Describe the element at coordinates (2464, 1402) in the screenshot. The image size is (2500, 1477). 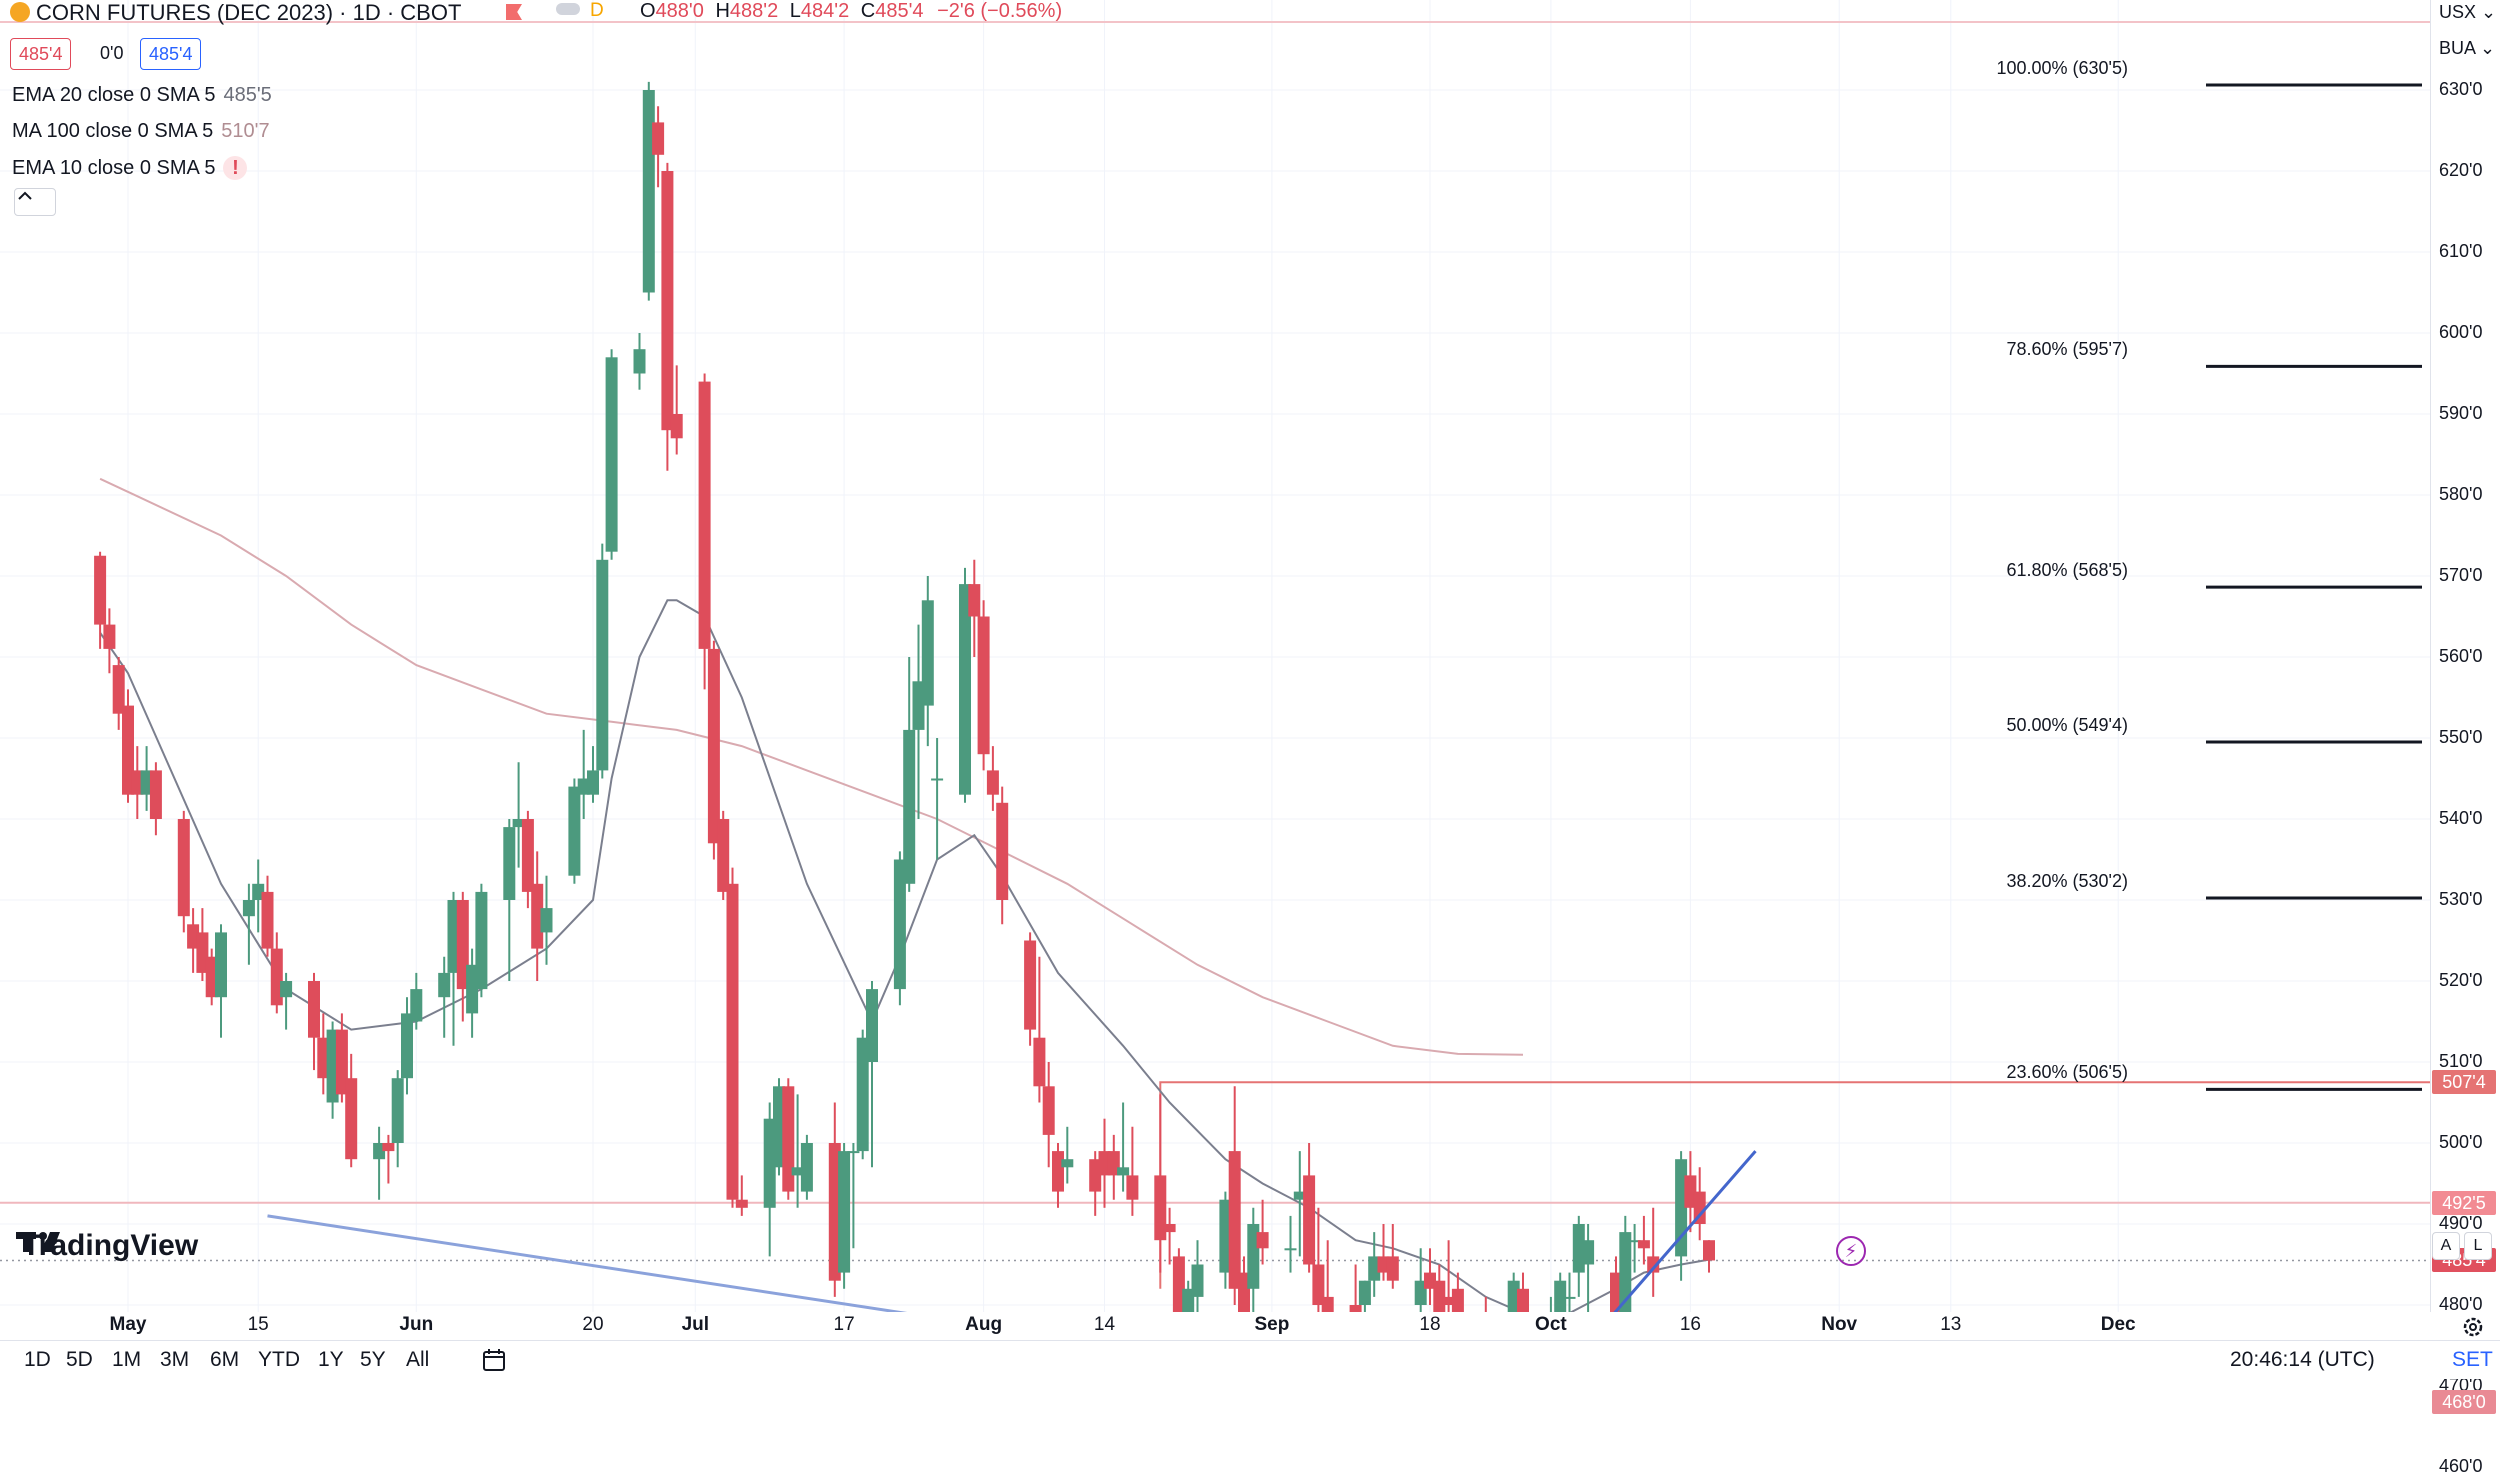
I see `price-tag: 468'0` at that location.